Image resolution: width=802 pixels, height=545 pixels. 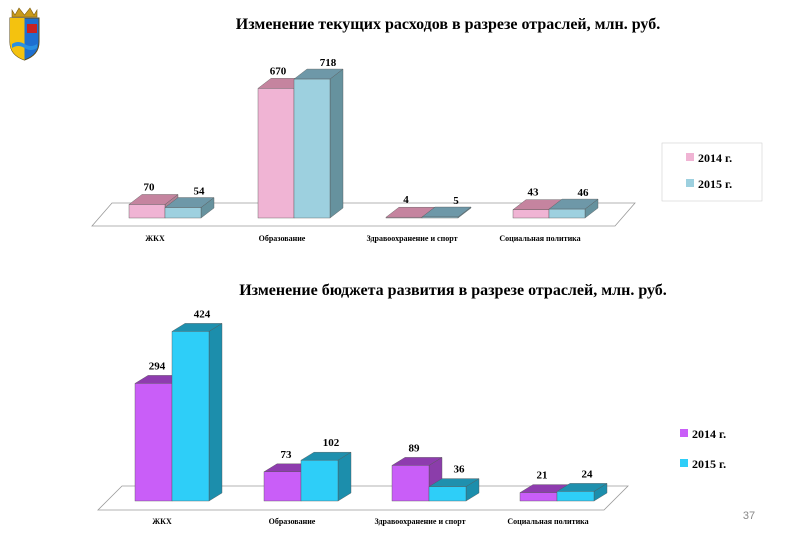 What do you see at coordinates (542, 476) in the screenshot?
I see `data-label: 21` at bounding box center [542, 476].